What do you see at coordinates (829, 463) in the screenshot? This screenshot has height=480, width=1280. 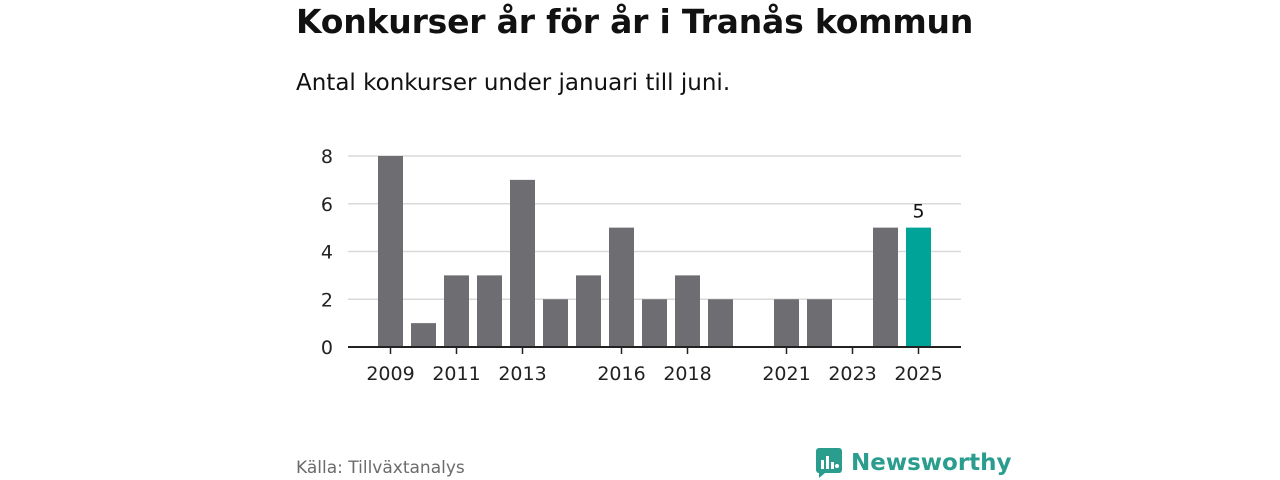 I see `newsworthy-logo-icon` at bounding box center [829, 463].